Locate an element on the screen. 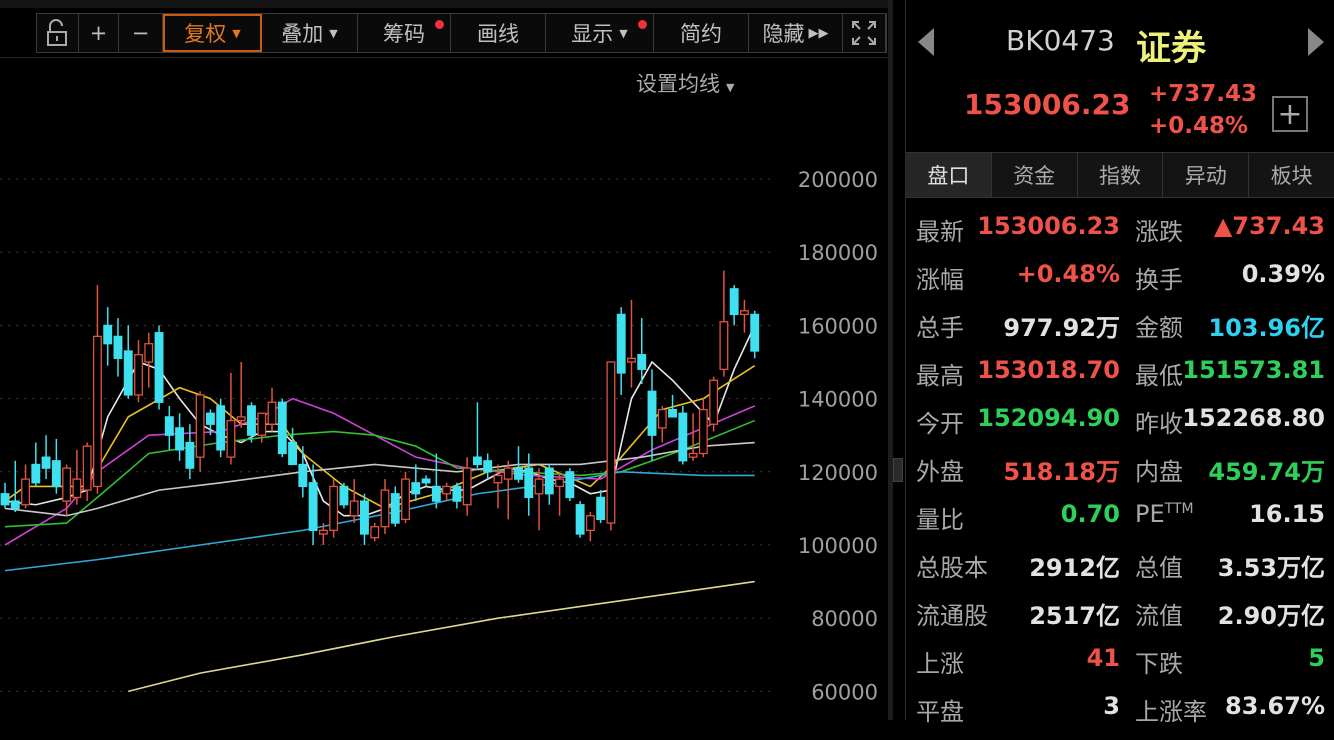 This screenshot has height=740, width=1334. stat-label: 平盘 is located at coordinates (940, 712).